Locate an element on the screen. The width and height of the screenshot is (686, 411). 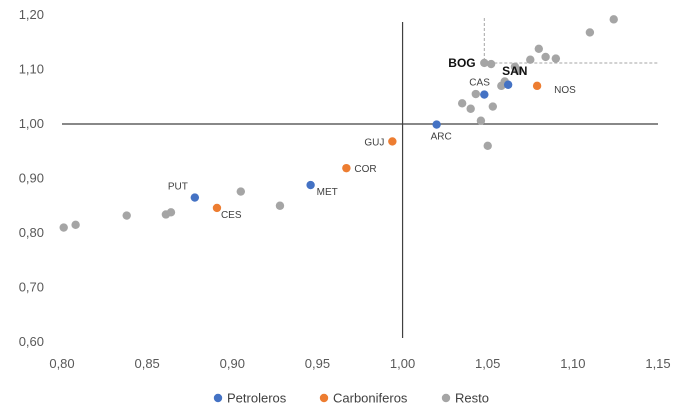
x-tick-label: 0,95 is located at coordinates (317, 363).